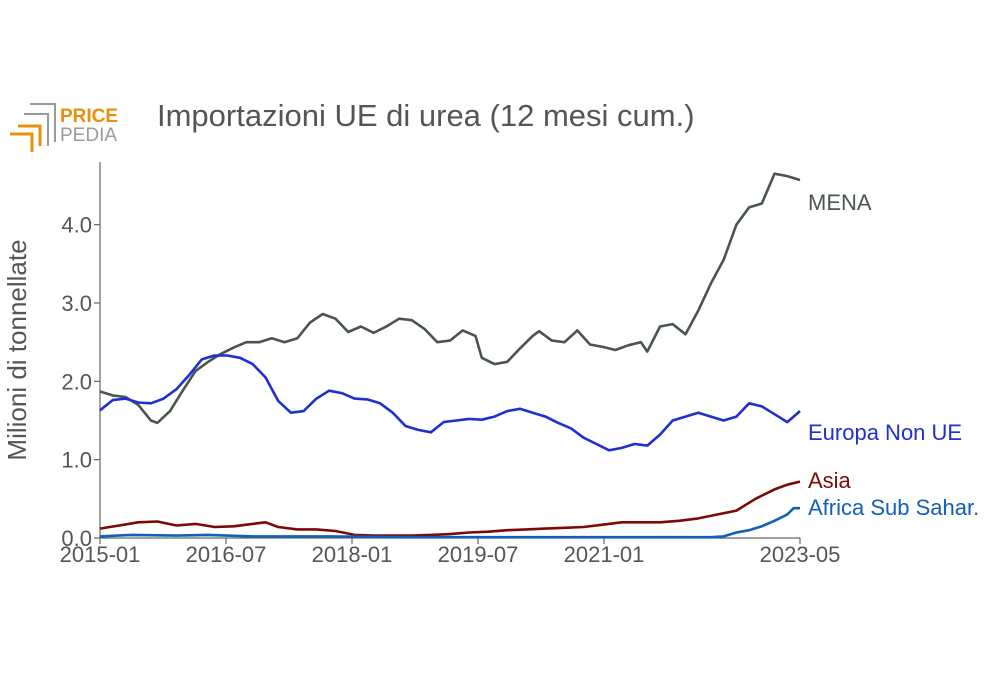 The width and height of the screenshot is (1000, 700). What do you see at coordinates (830, 480) in the screenshot?
I see `series-label-asia: Asia` at bounding box center [830, 480].